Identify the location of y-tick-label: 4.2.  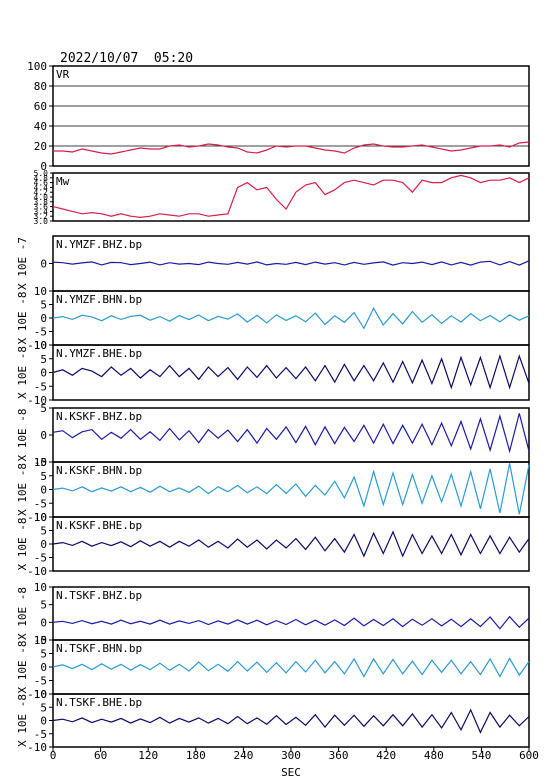
(41, 192).